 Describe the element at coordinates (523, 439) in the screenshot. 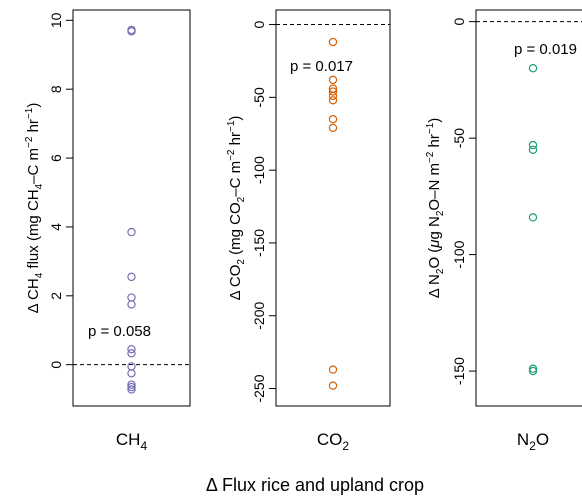

I see `gas-label-main: N` at that location.